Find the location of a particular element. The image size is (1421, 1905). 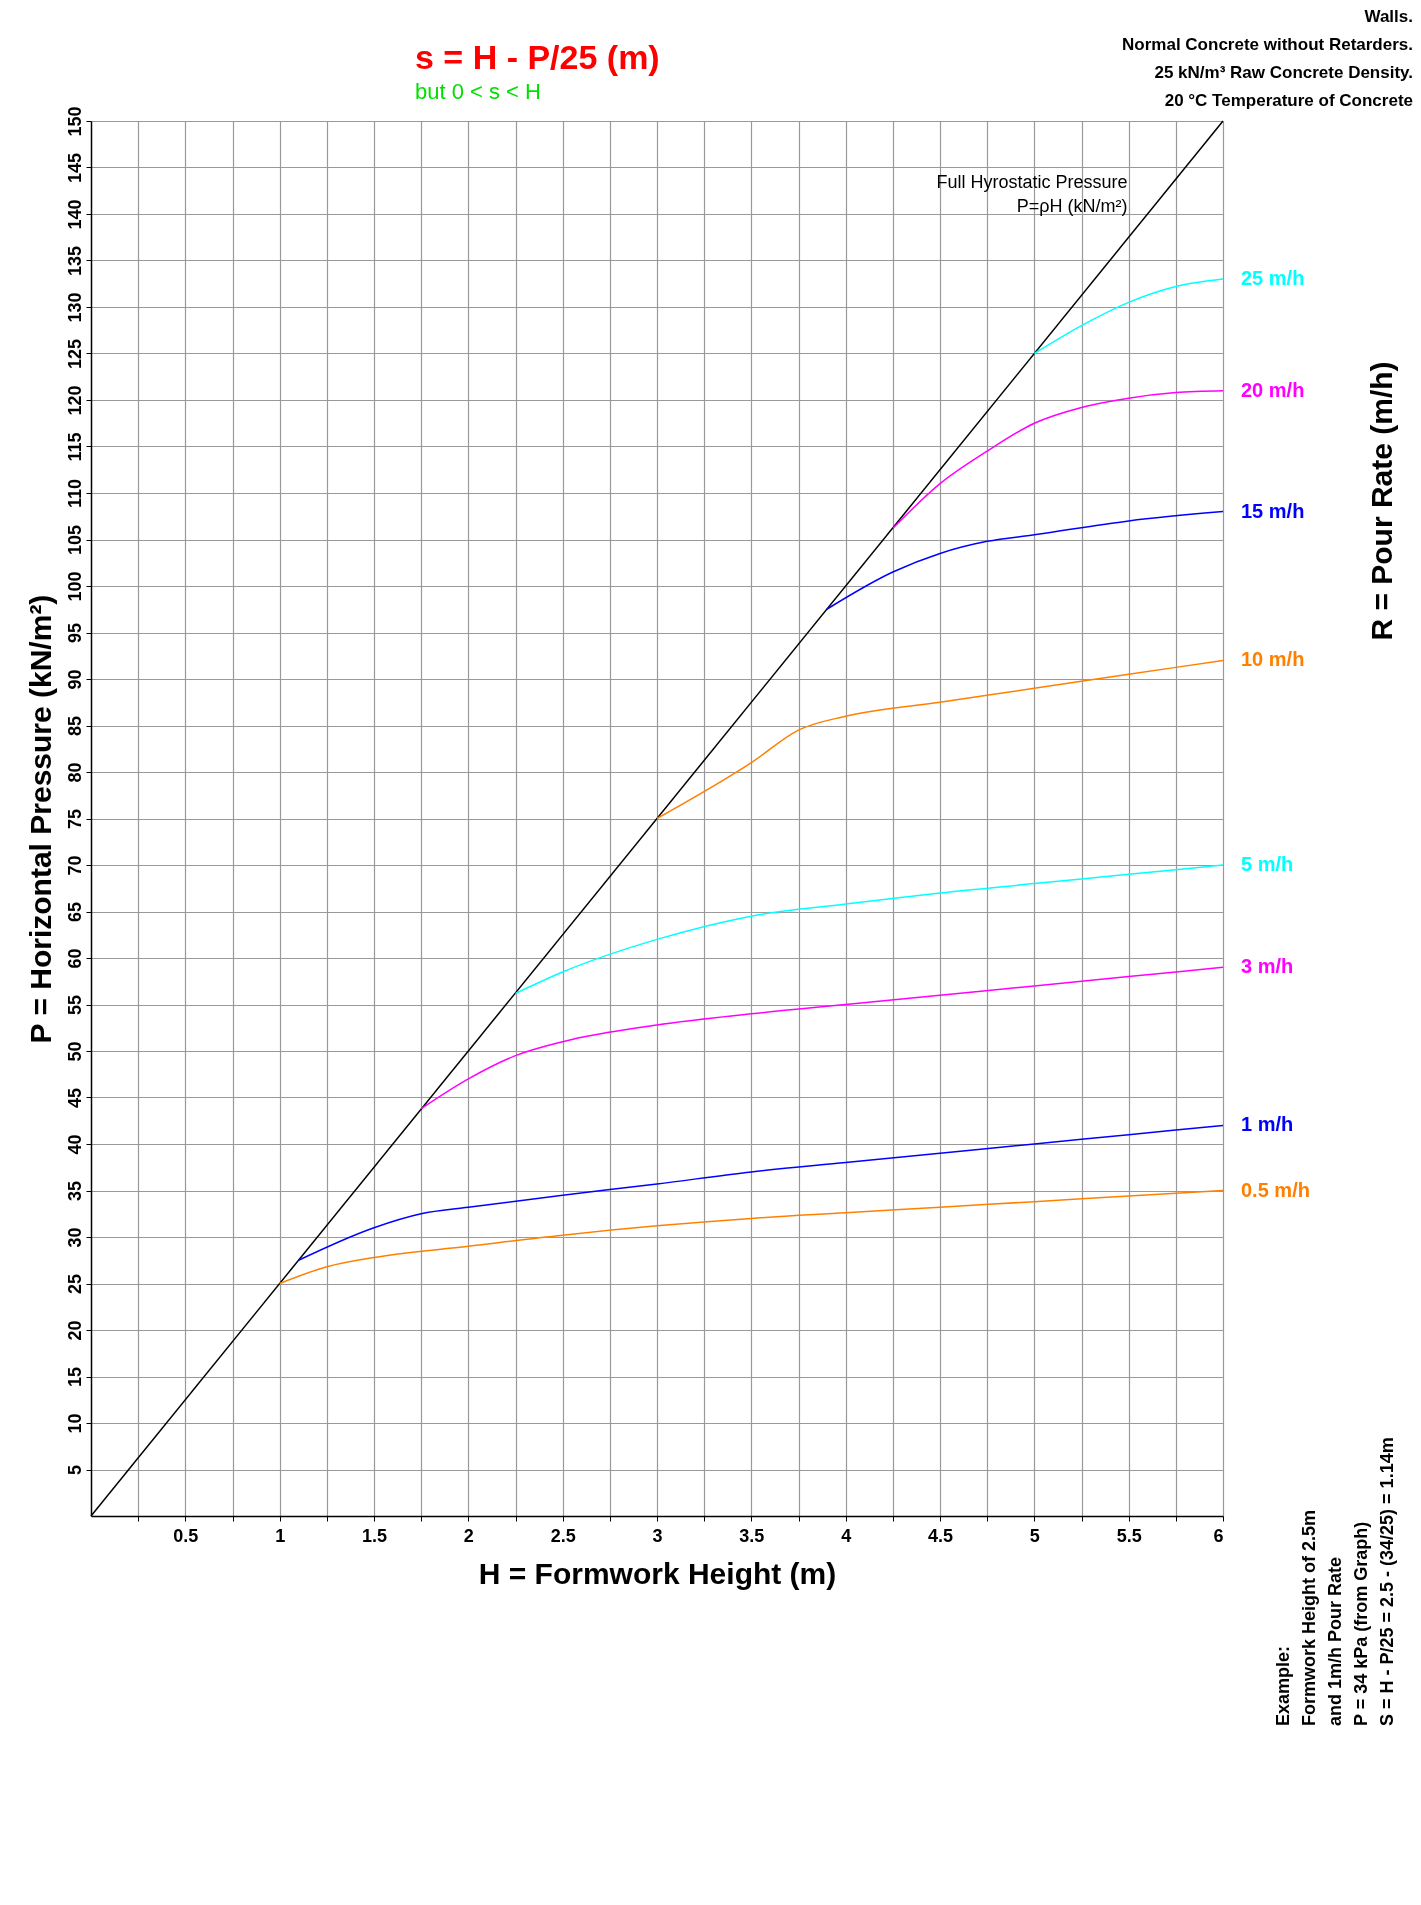

y-tick-label: 120 is located at coordinates (74, 400).